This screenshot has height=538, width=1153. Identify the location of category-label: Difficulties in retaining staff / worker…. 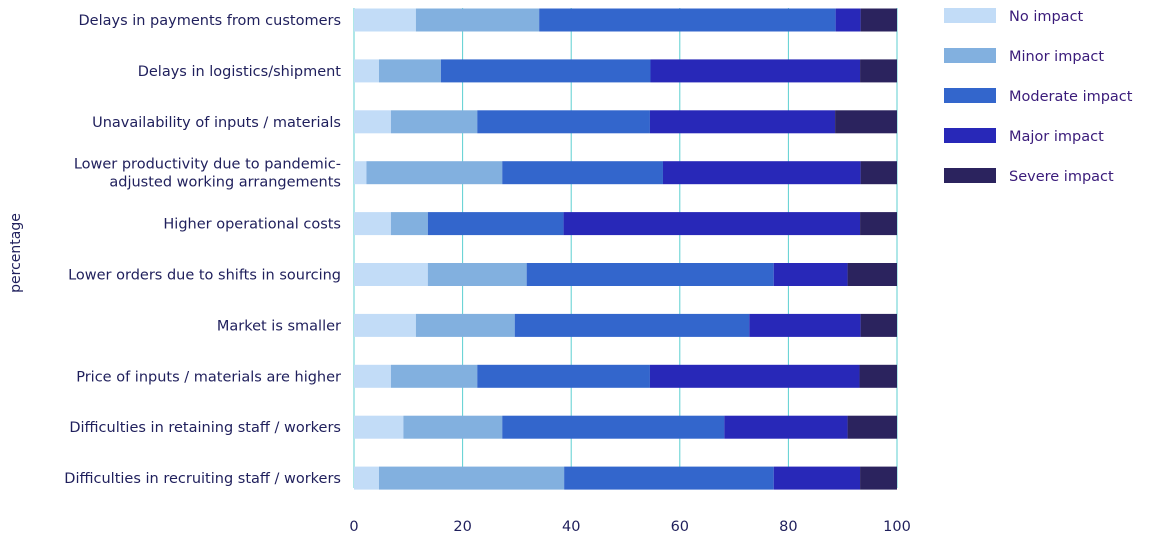
(205, 428).